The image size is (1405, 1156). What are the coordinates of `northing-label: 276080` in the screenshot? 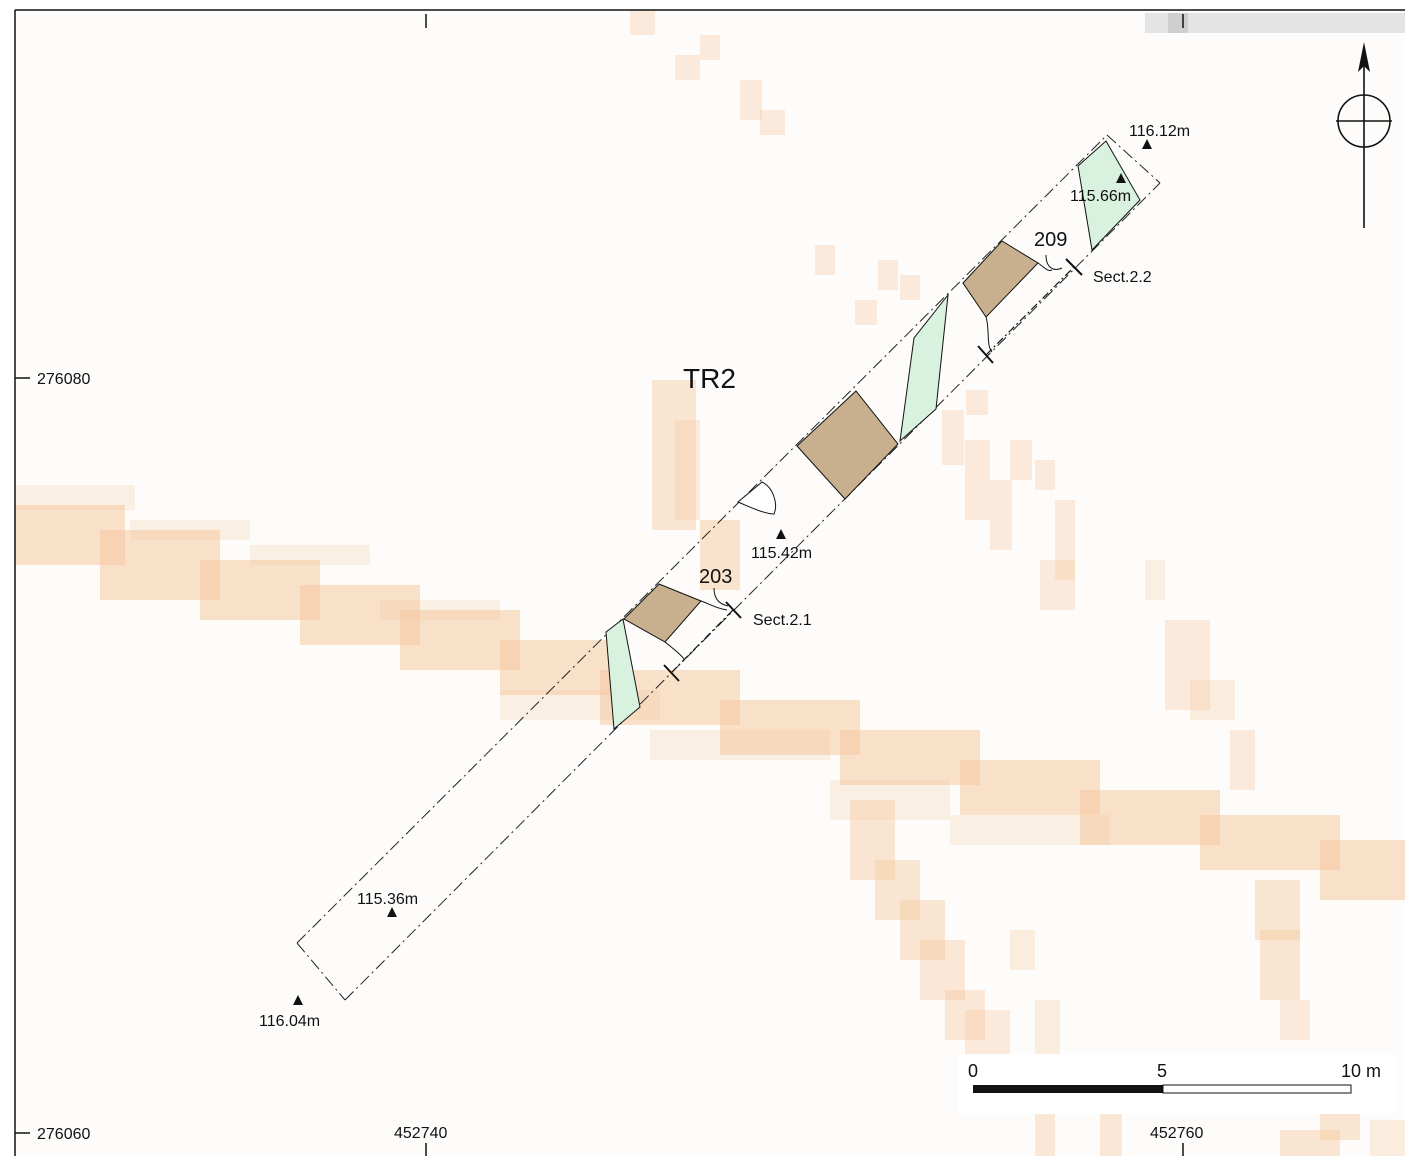 It's located at (63, 379).